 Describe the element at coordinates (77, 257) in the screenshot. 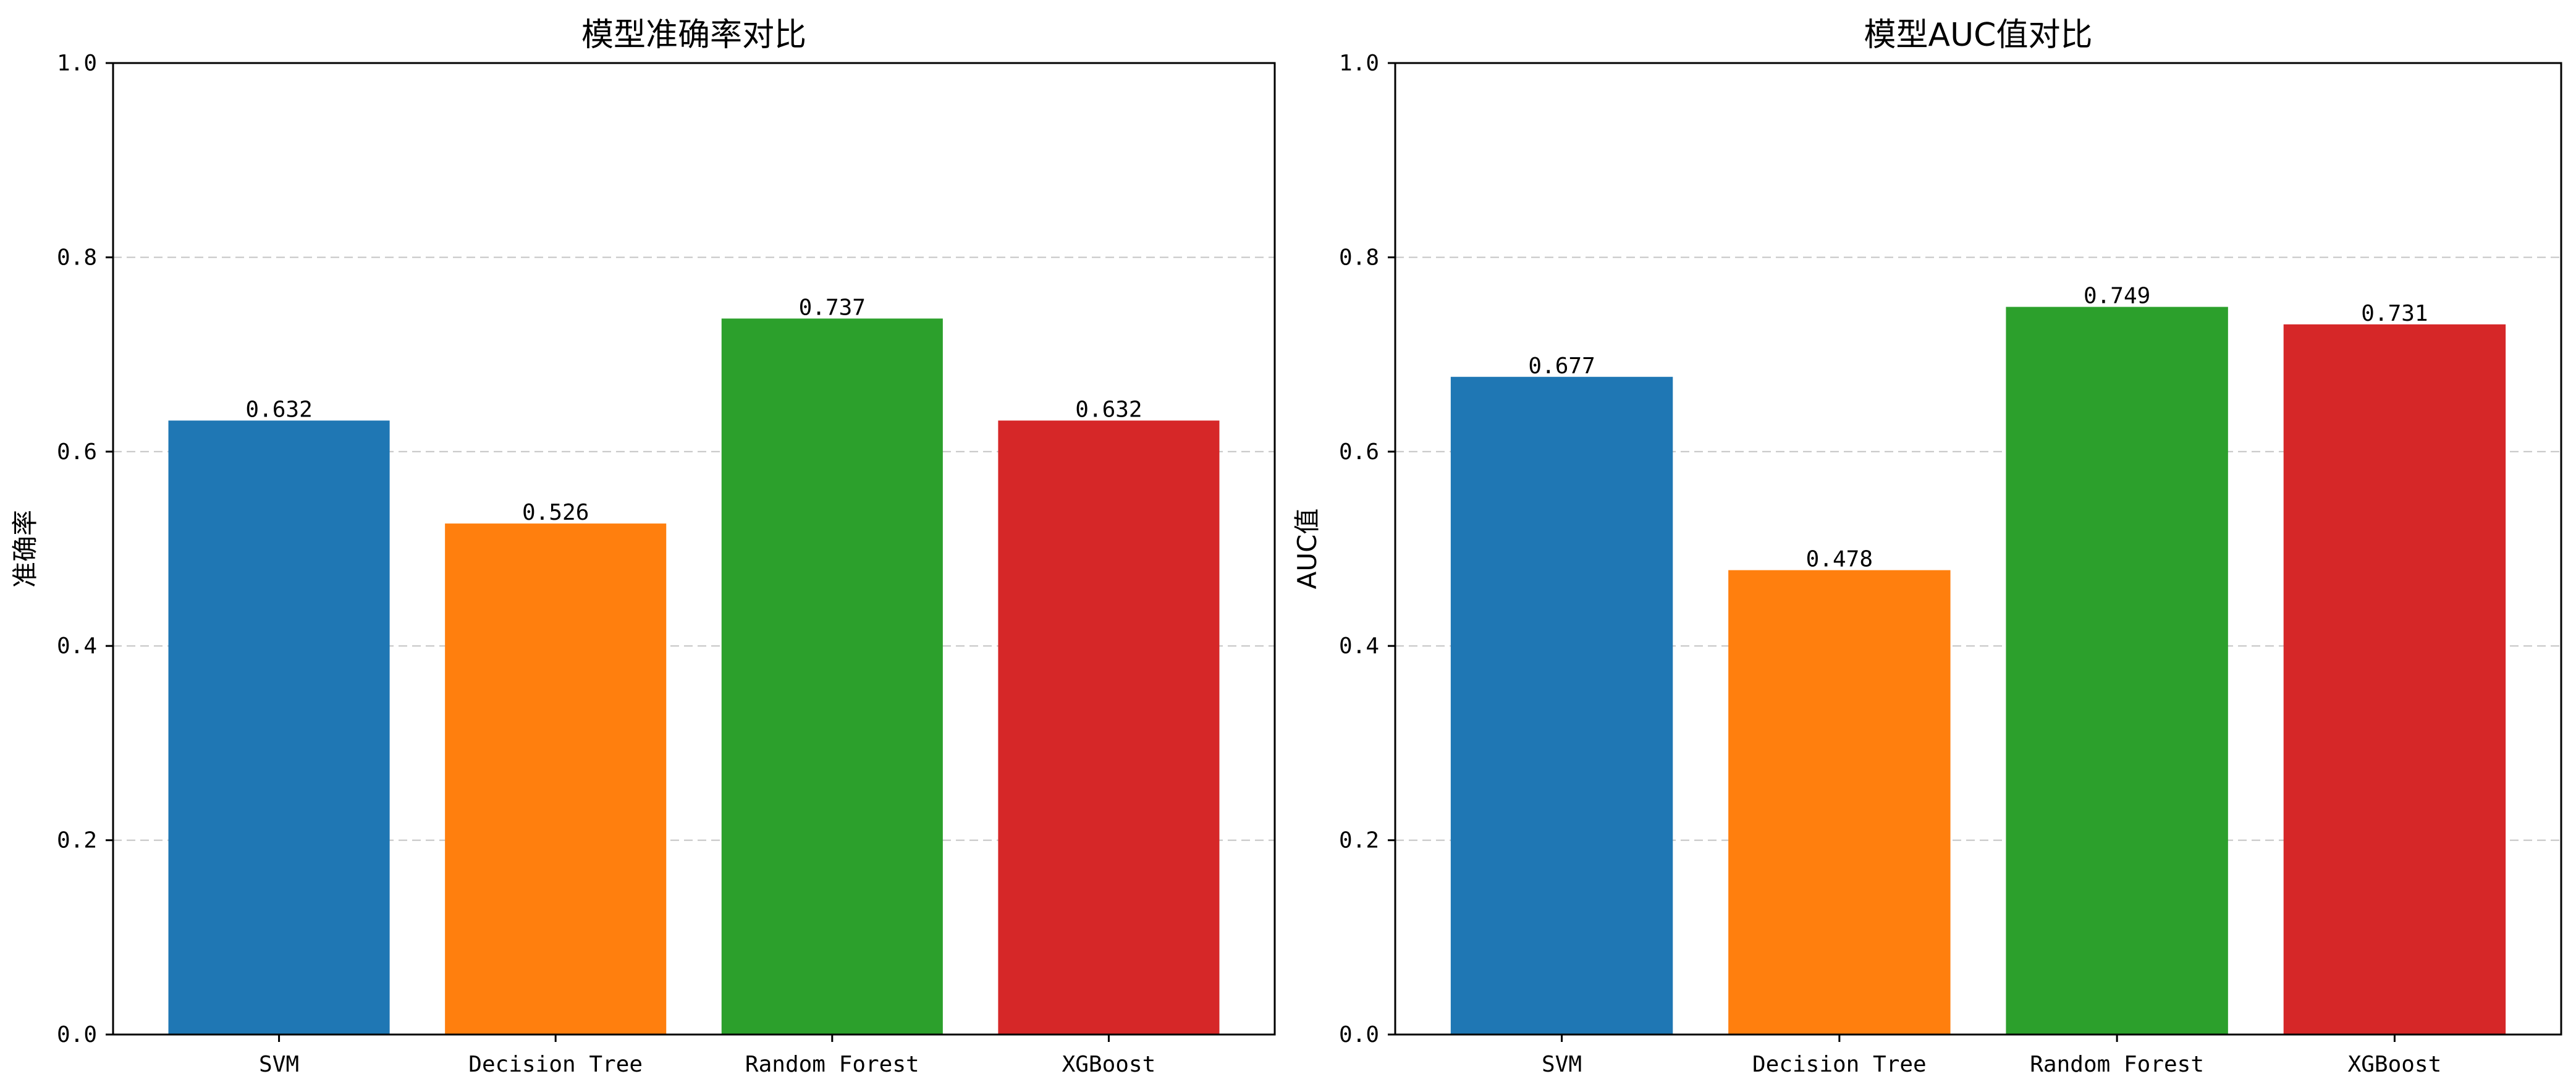

I see `accuracy-y-tick-label: 0.8` at that location.